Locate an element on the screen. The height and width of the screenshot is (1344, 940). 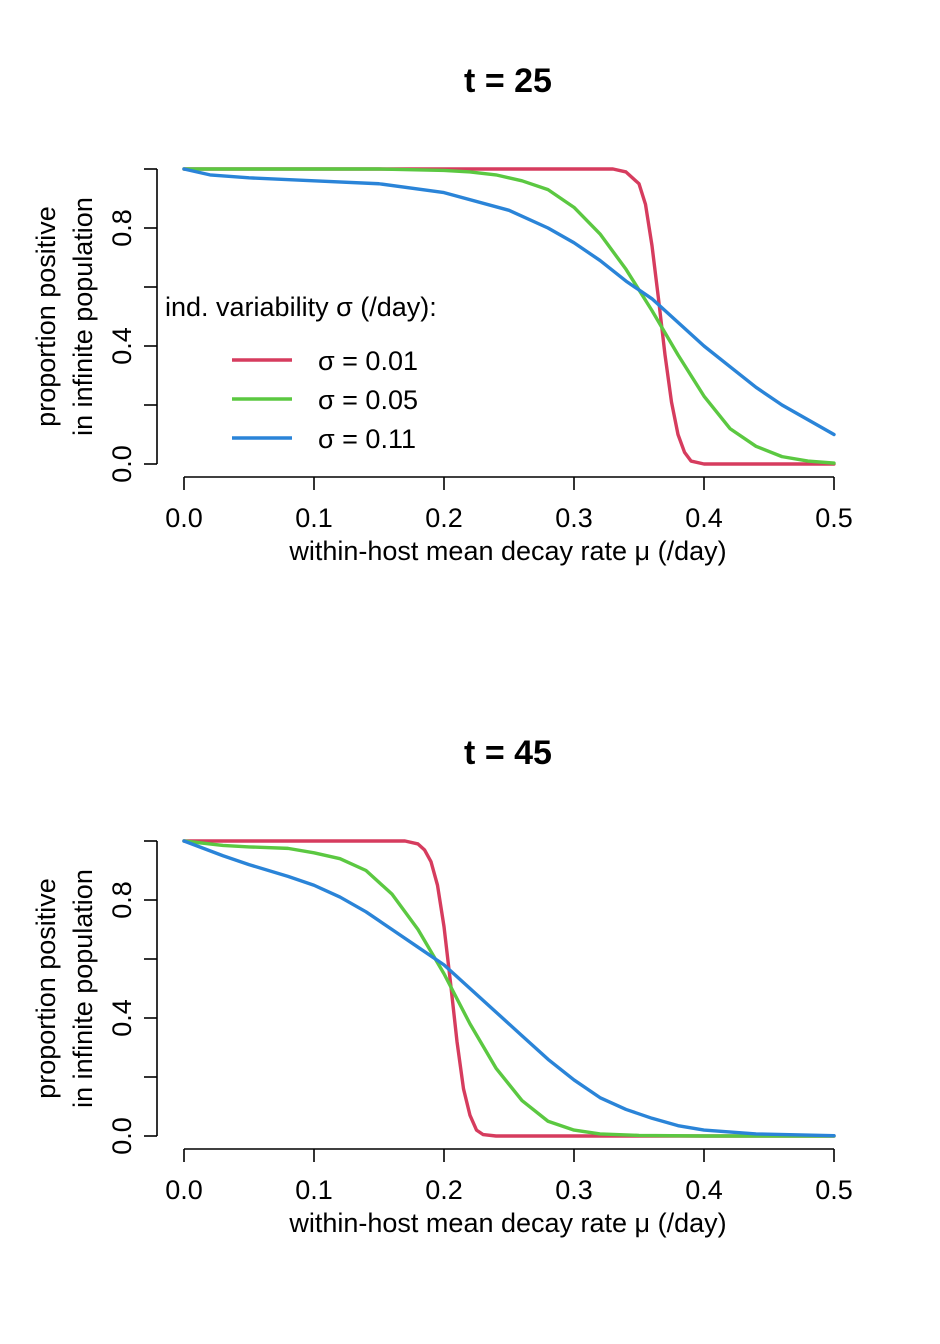
chart-title: t = 45 is located at coordinates (508, 753).